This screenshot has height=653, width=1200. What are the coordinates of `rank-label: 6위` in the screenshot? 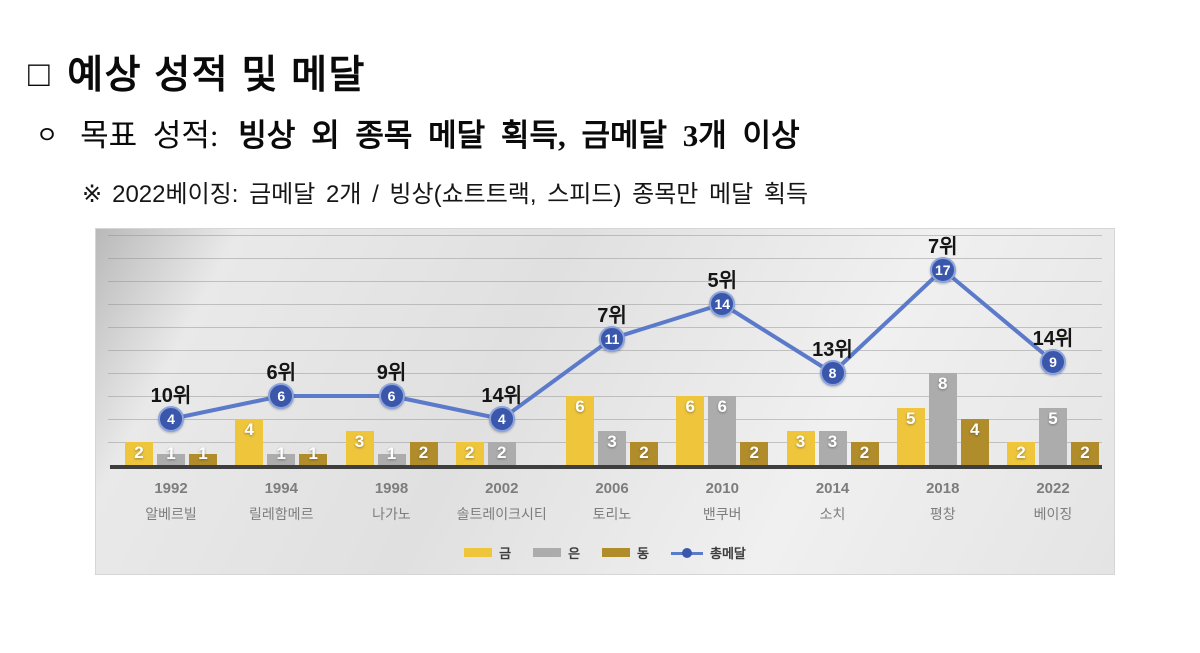 It's located at (281, 373).